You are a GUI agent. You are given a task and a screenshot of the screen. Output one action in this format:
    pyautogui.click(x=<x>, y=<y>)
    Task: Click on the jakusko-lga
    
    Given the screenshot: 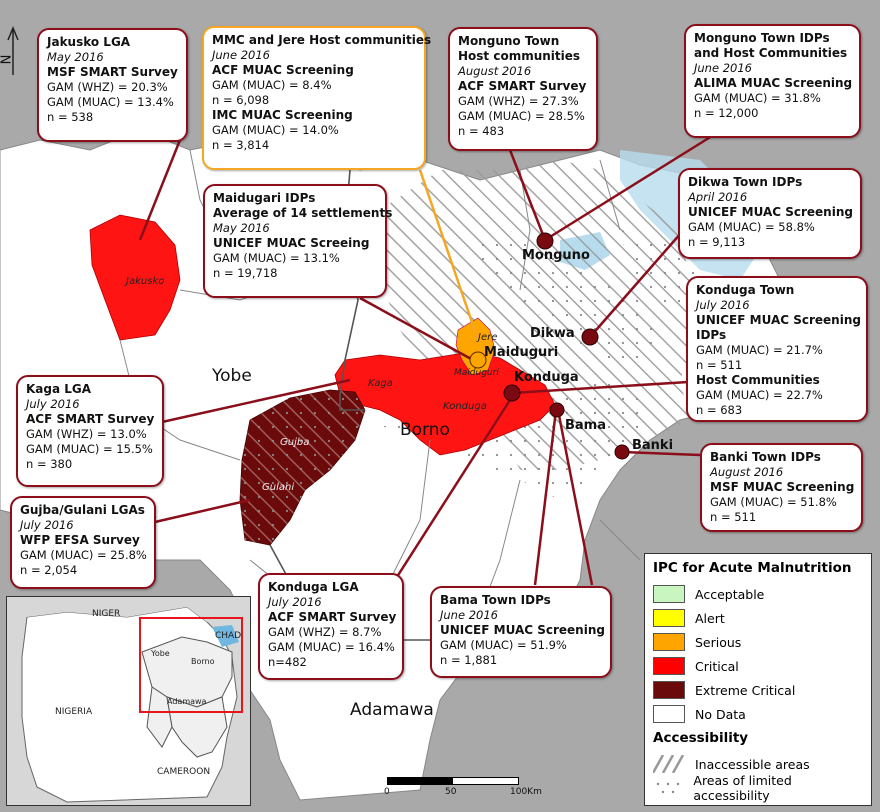 What is the action you would take?
    pyautogui.click(x=135, y=277)
    